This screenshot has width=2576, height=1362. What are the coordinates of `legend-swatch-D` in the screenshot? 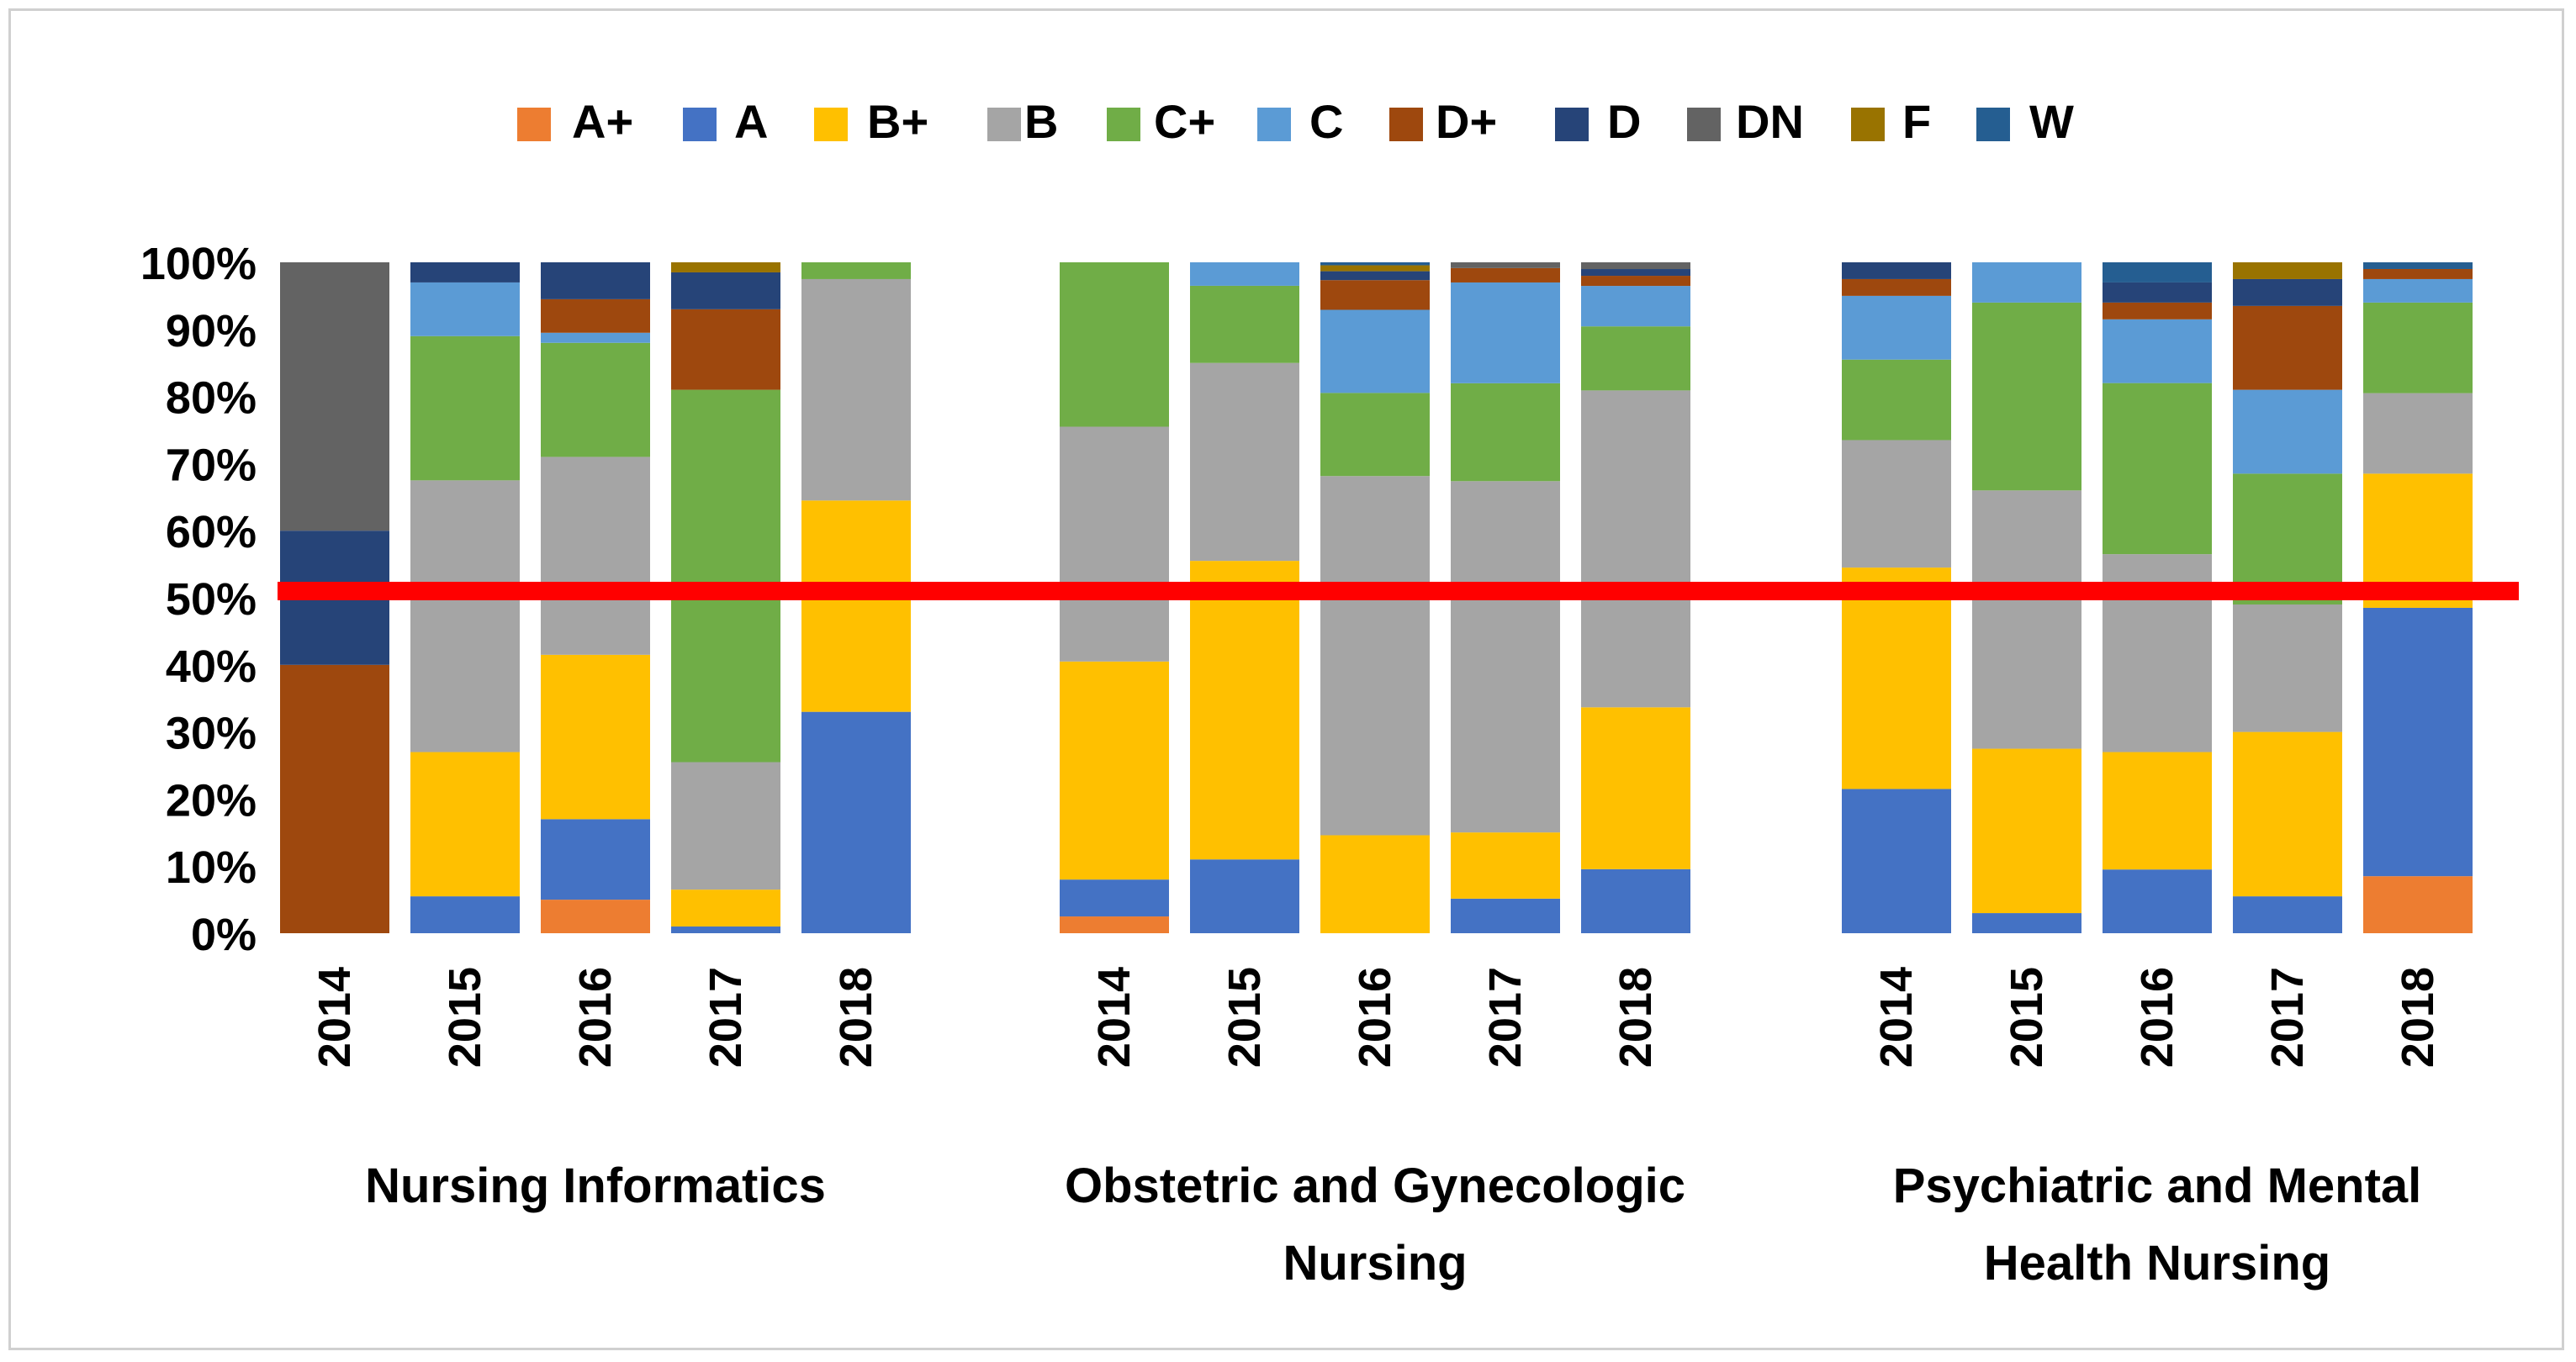 It's located at (1572, 124).